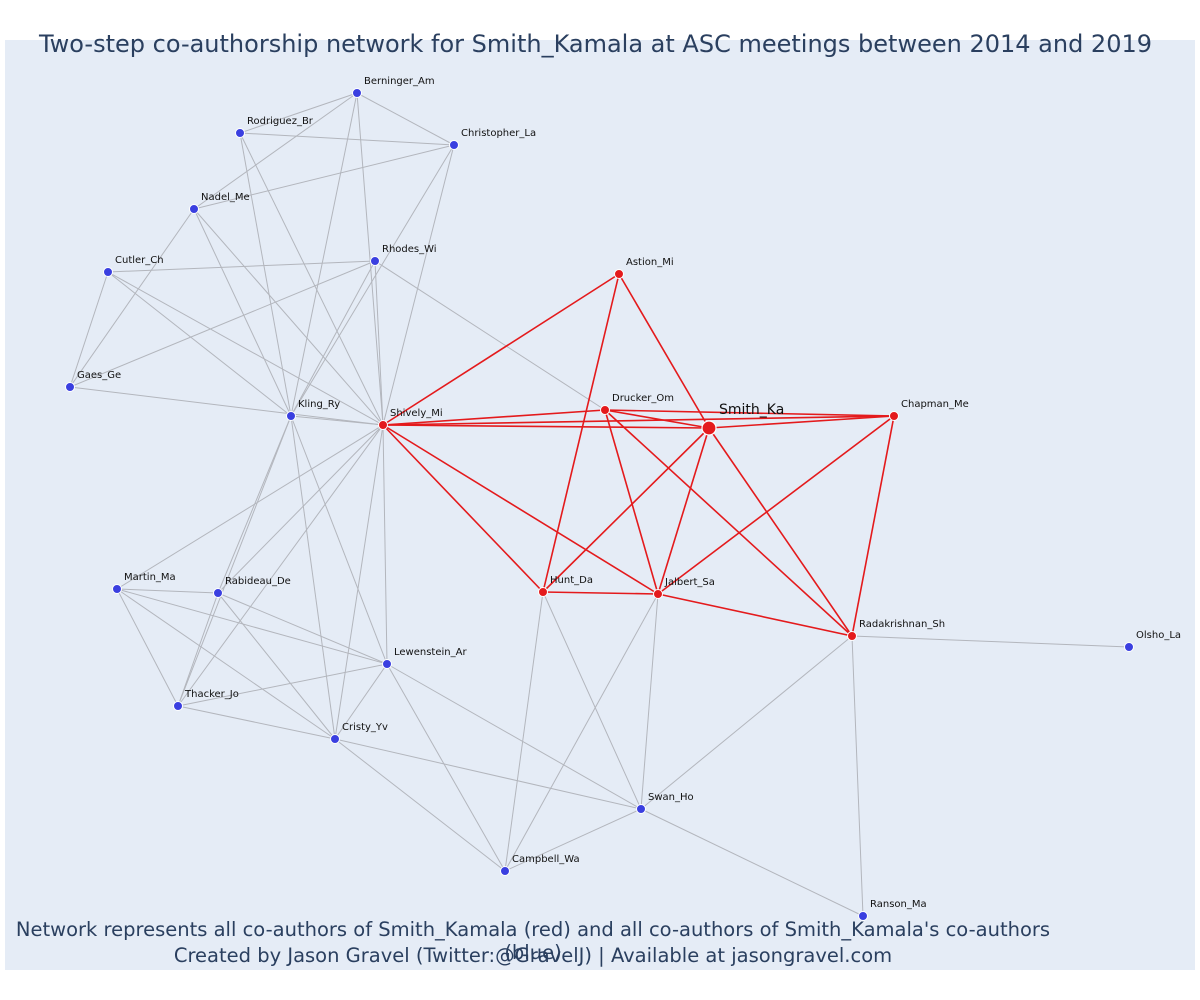 Image resolution: width=1200 pixels, height=1000 pixels. Describe the element at coordinates (935, 404) in the screenshot. I see `node-label-Chapman_Me: Chapman_Me` at that location.